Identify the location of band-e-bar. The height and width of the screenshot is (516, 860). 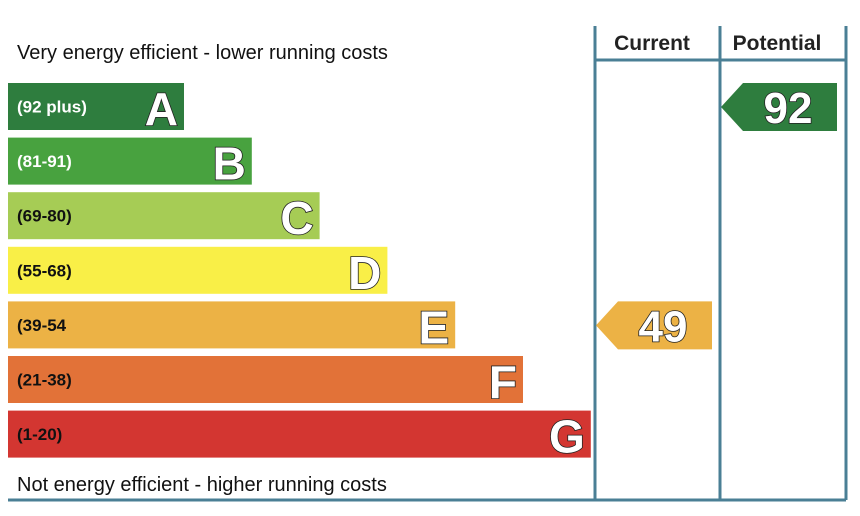
(232, 325).